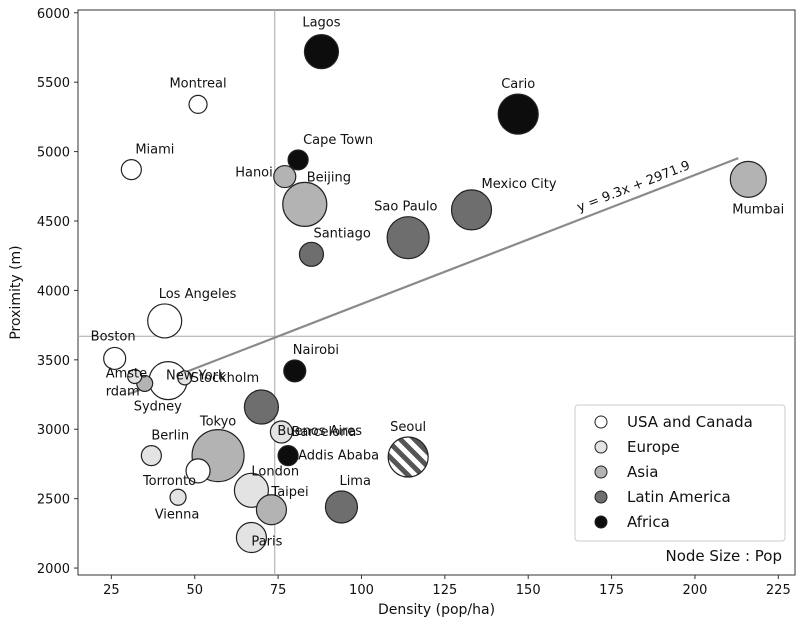 The height and width of the screenshot is (625, 800). I want to click on label-lagos: Lagos, so click(321, 23).